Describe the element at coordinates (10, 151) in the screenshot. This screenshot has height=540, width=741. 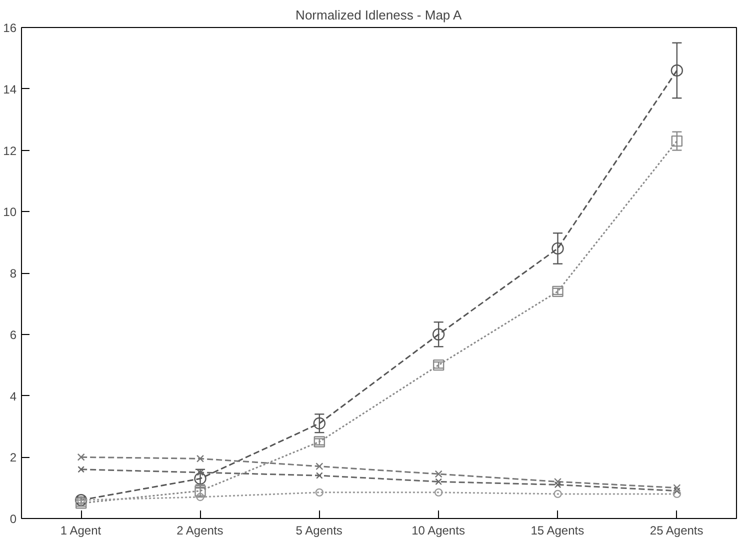
I see `y-tick-label: 12` at that location.